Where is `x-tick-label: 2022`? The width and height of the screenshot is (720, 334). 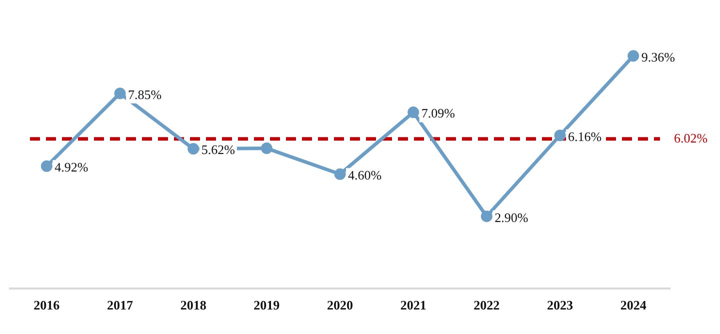
x-tick-label: 2022 is located at coordinates (487, 305).